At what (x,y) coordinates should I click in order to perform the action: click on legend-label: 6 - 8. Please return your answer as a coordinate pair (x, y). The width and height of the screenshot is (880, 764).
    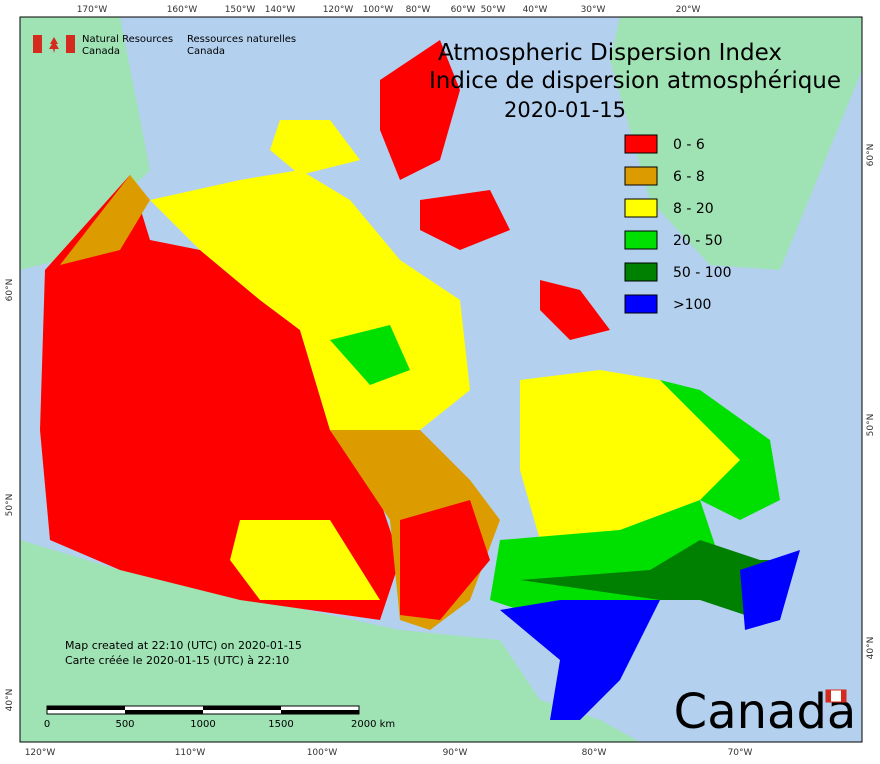
    Looking at the image, I should click on (689, 177).